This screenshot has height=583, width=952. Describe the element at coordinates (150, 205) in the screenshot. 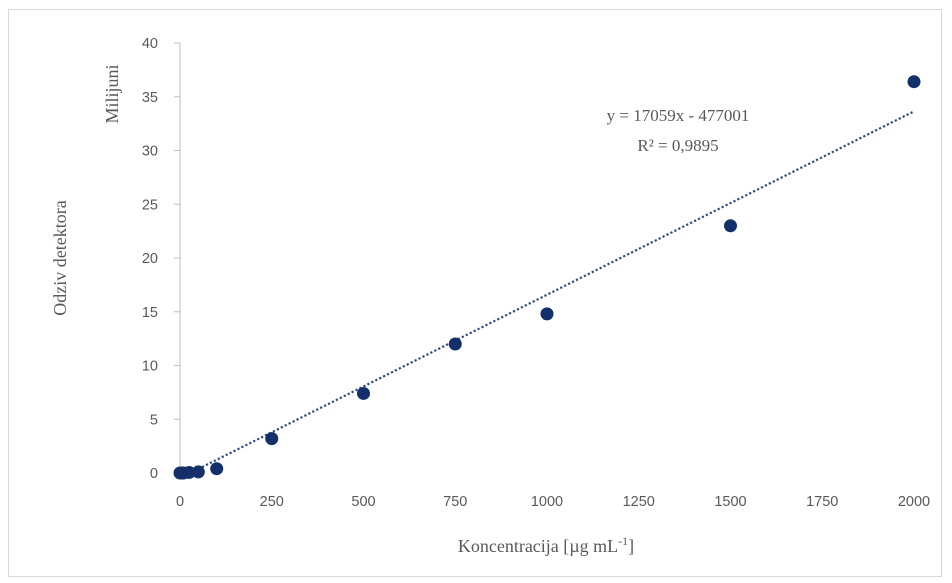

I see `y-tick-label: 25` at that location.